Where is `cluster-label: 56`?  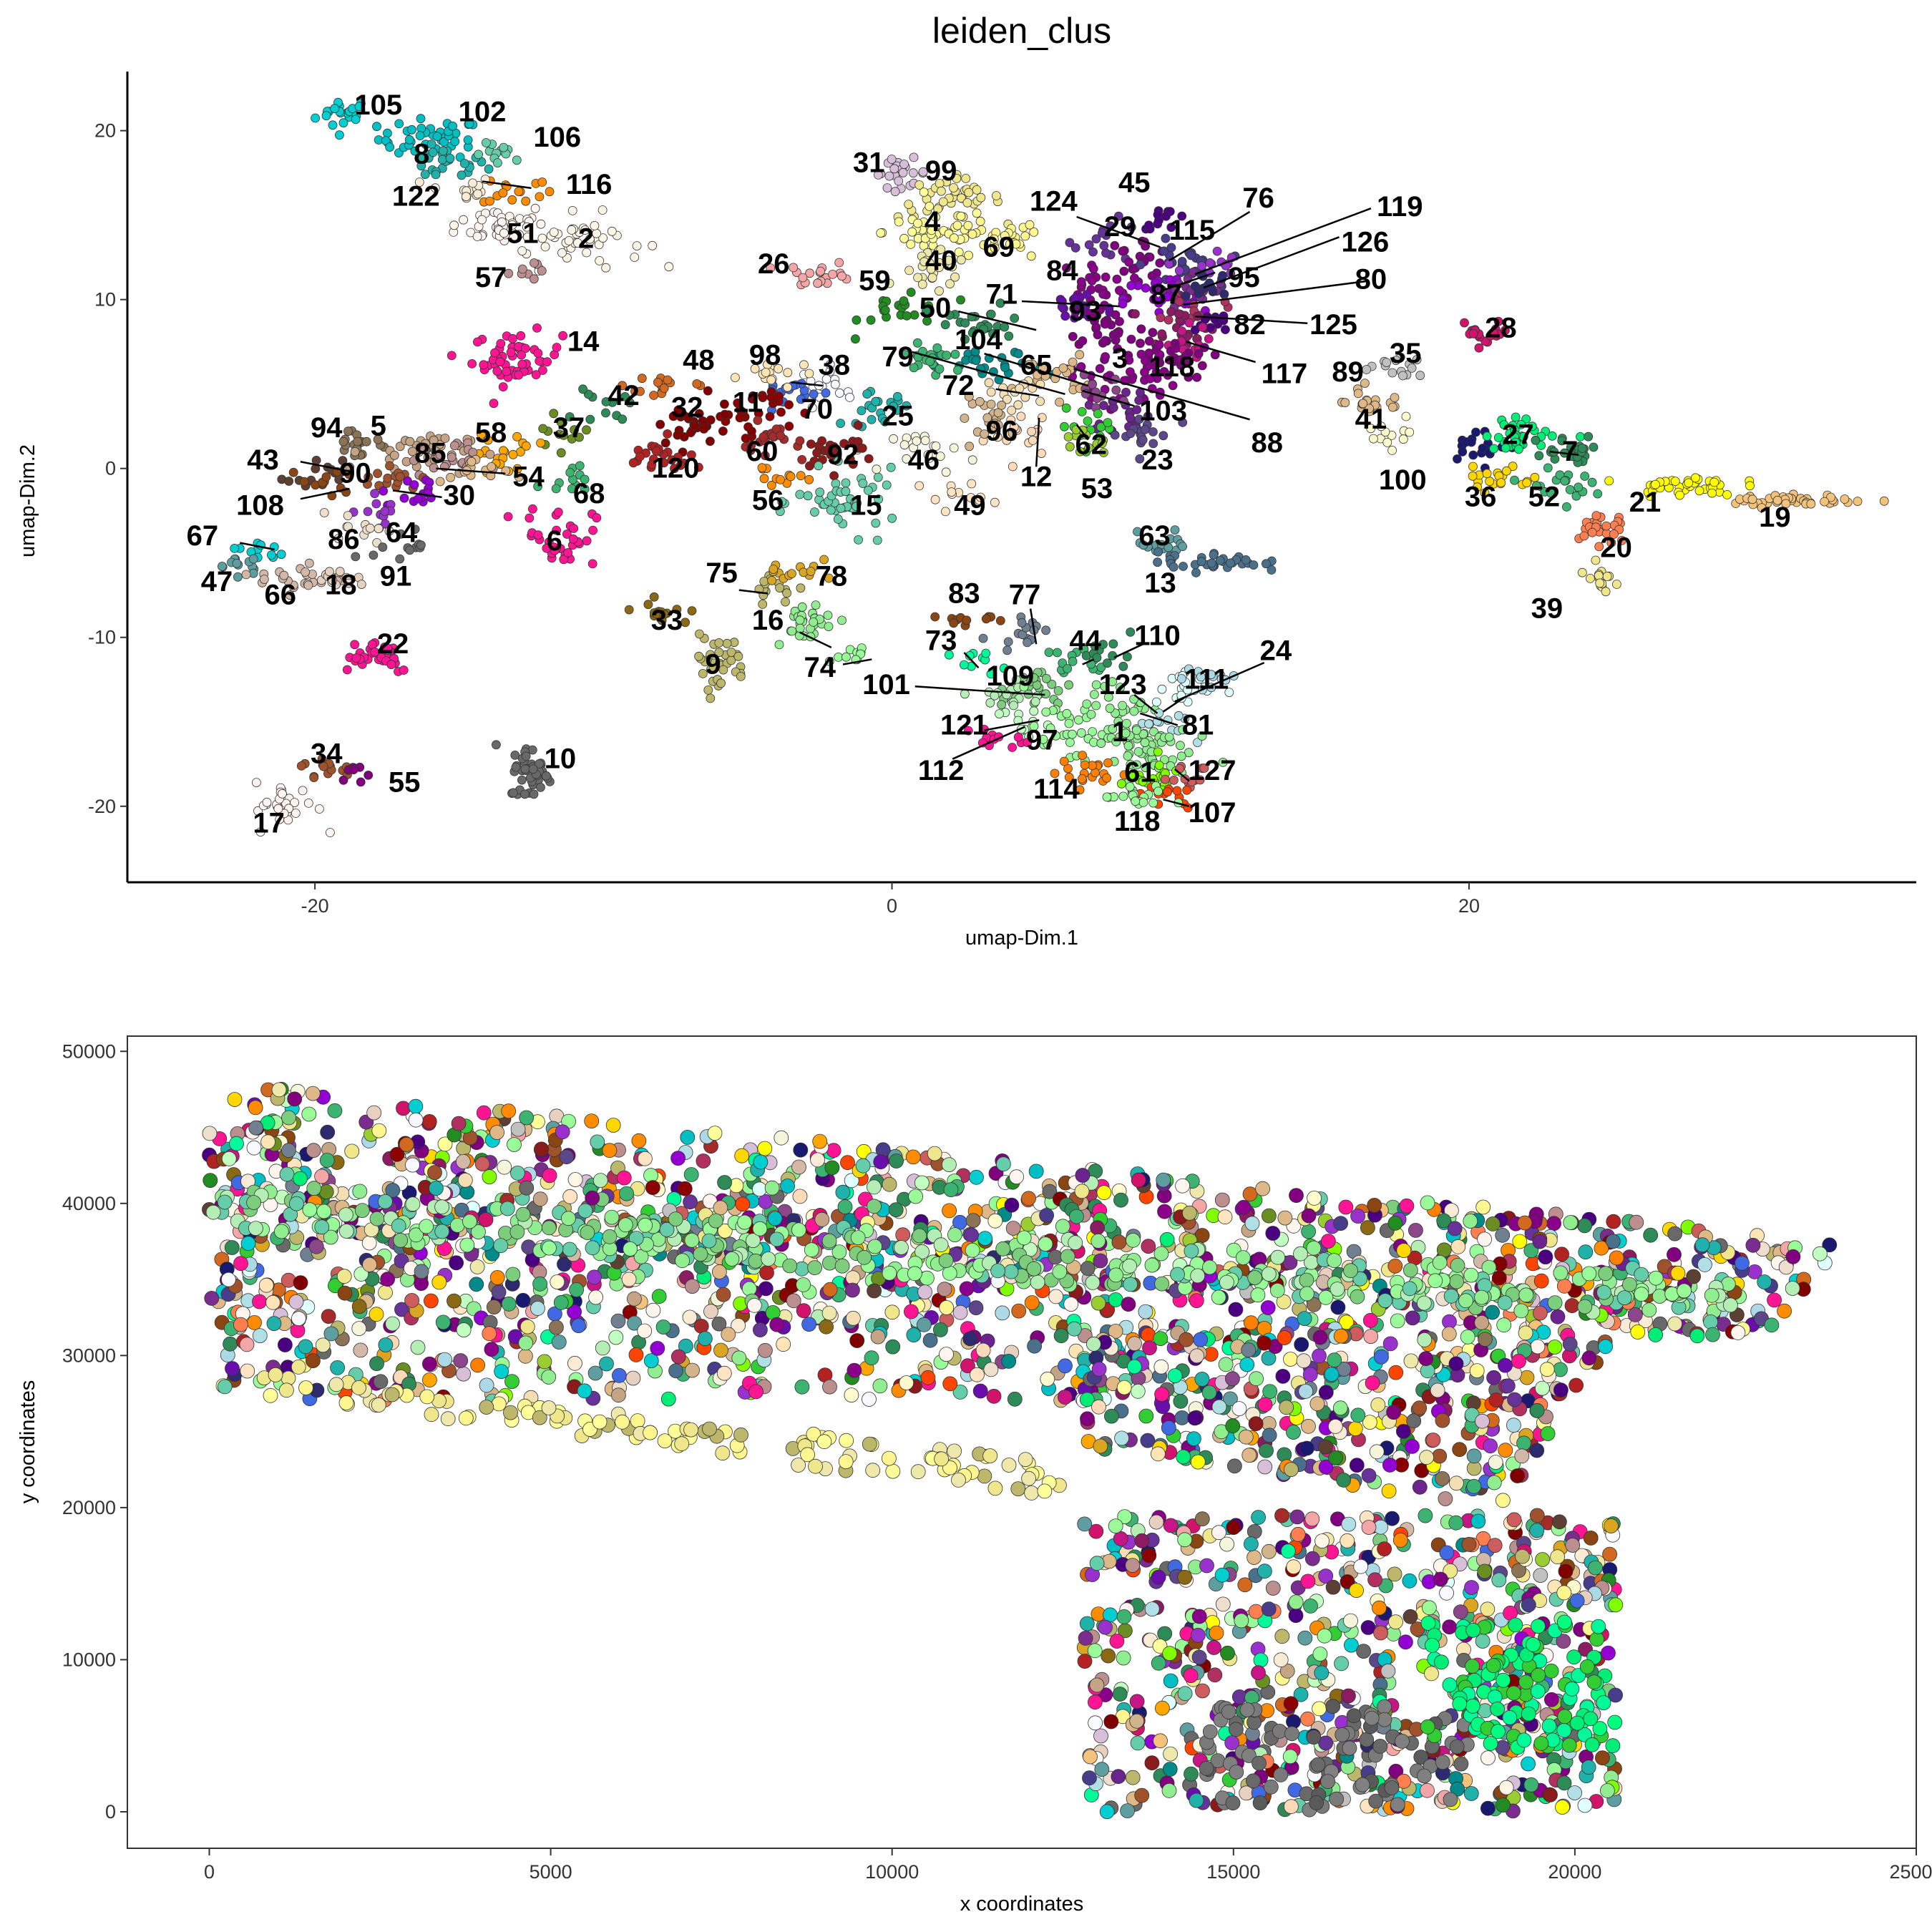
cluster-label: 56 is located at coordinates (768, 500).